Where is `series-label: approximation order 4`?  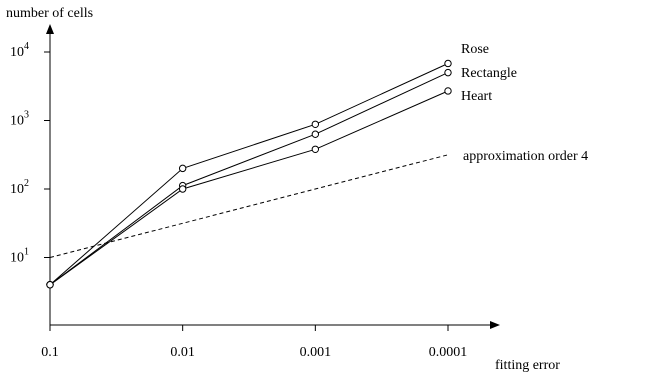 series-label: approximation order 4 is located at coordinates (525, 156).